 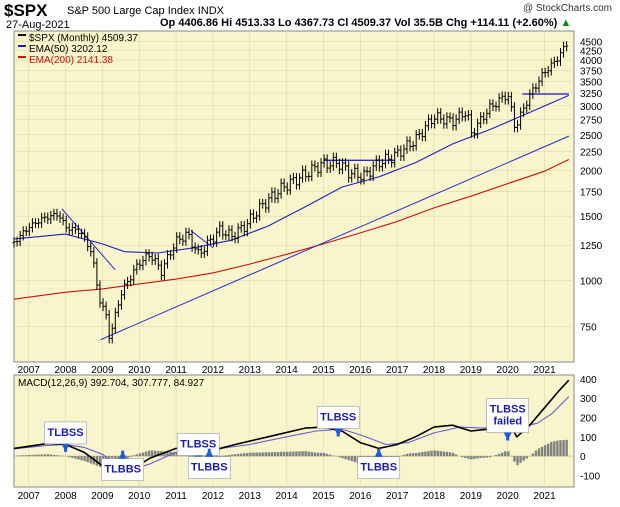 What do you see at coordinates (434, 370) in the screenshot?
I see `price-x-tick-label: 2018` at bounding box center [434, 370].